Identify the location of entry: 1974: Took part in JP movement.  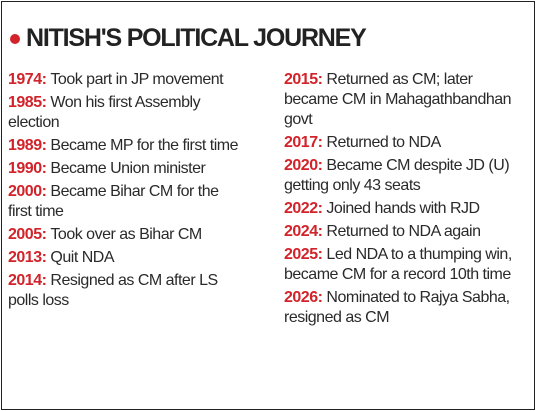
(126, 80).